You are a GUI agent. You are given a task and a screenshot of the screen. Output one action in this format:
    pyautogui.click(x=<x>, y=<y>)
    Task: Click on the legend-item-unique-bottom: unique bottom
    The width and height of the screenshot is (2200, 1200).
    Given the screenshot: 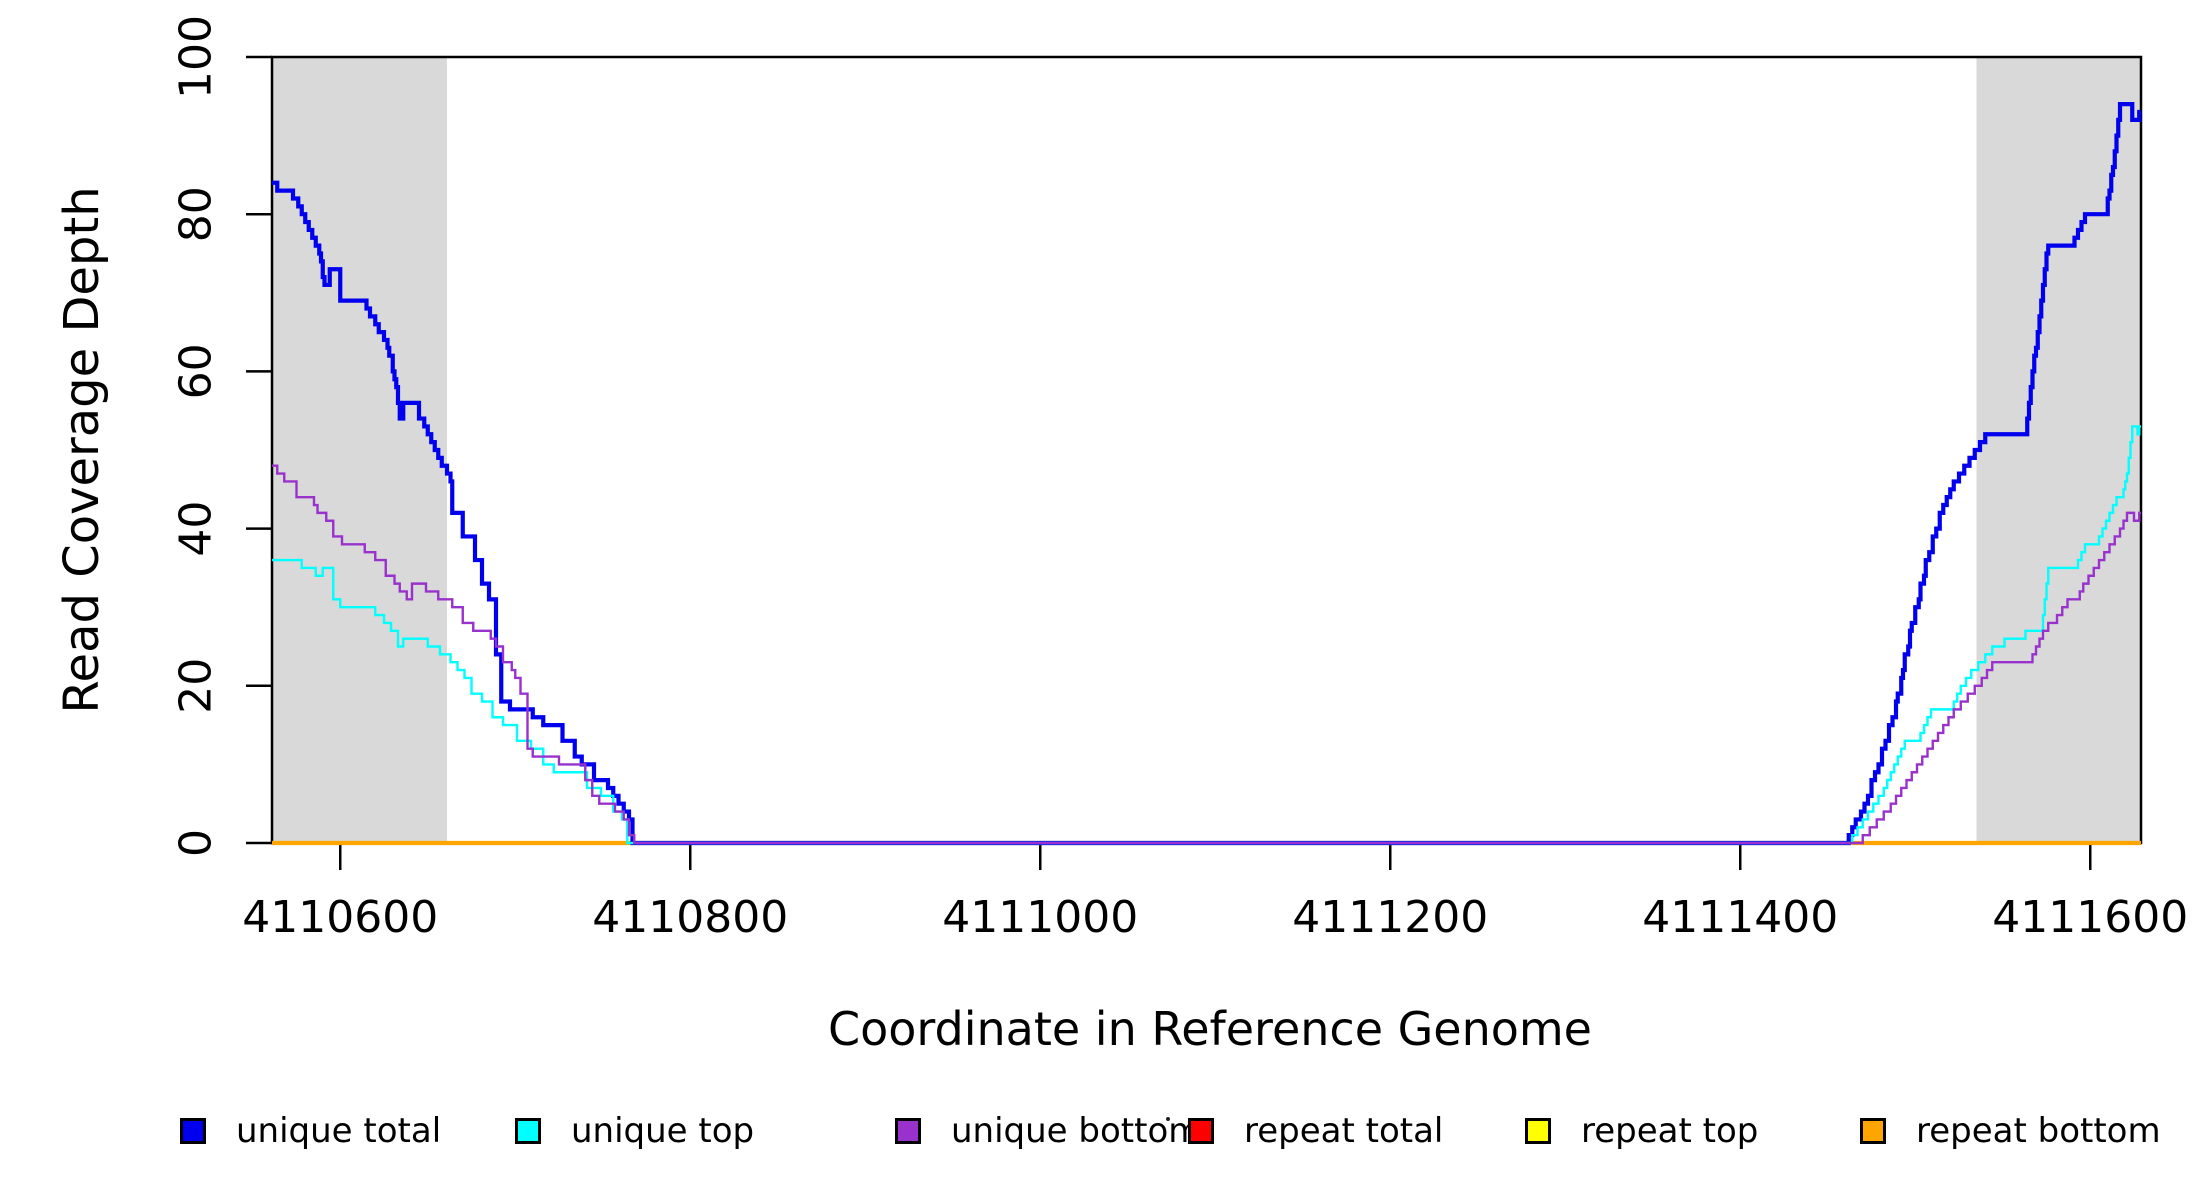 What is the action you would take?
    pyautogui.click(x=1048, y=1131)
    